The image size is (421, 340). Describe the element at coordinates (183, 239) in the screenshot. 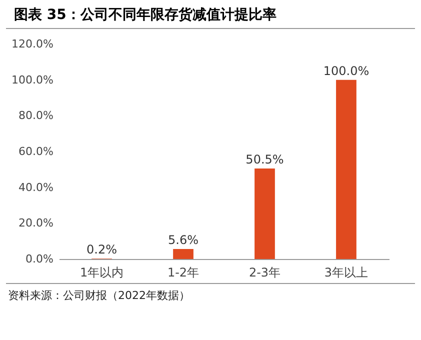

I see `data-label: 5.6%` at that location.